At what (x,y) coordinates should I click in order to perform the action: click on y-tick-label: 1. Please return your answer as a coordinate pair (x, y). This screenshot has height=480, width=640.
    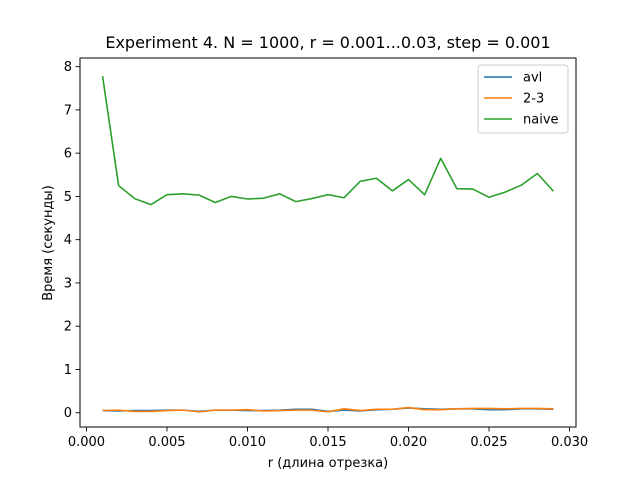
    Looking at the image, I should click on (68, 370).